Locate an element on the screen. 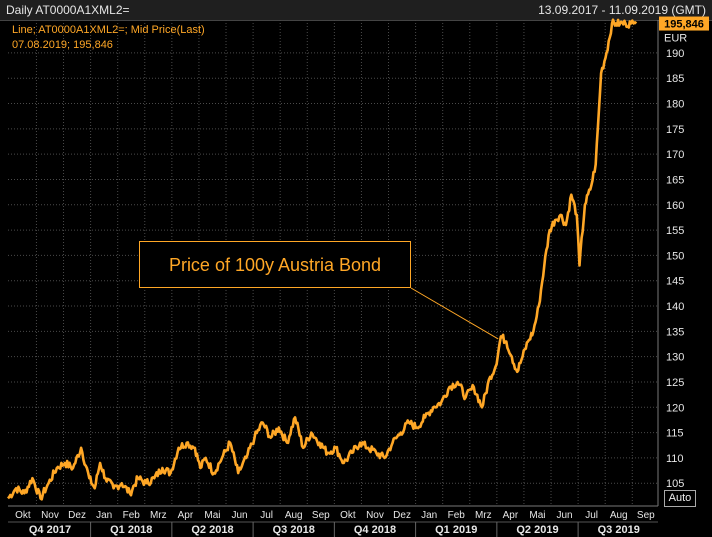 This screenshot has width=712, height=537. chart-title: Daily AT0000A1XML2= is located at coordinates (68, 10).